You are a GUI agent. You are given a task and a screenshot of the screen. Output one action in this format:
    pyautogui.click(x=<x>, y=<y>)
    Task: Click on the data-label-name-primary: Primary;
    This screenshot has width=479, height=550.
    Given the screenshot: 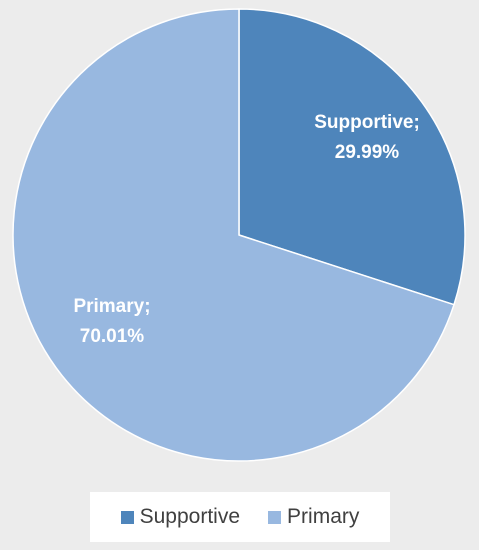 What is the action you would take?
    pyautogui.click(x=111, y=306)
    